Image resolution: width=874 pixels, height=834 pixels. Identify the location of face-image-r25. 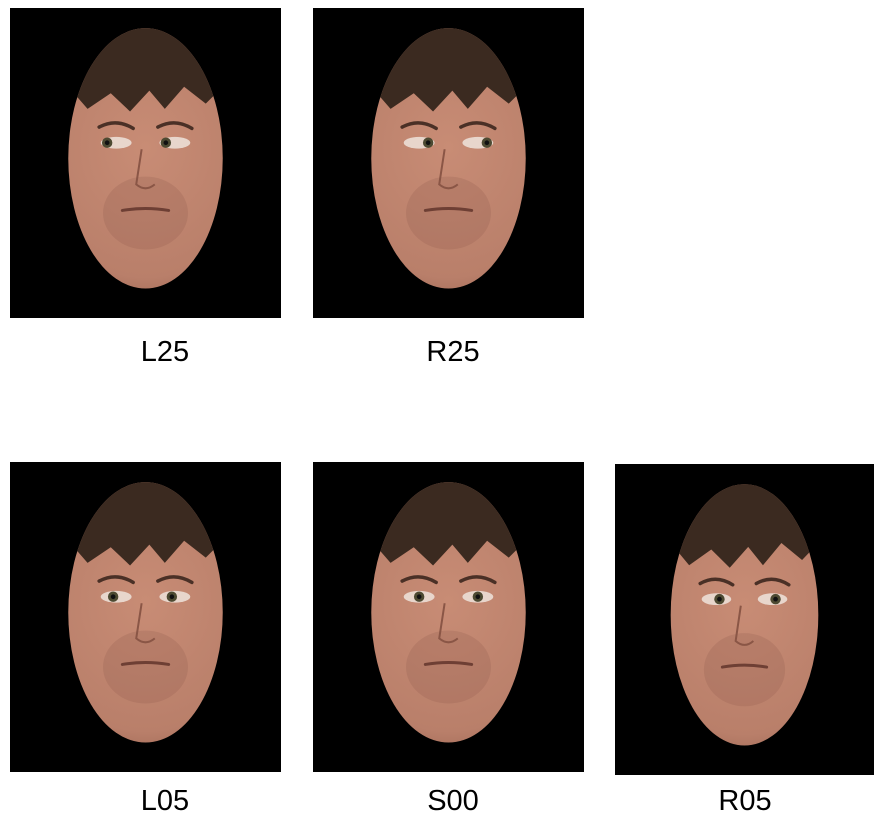
(448, 163).